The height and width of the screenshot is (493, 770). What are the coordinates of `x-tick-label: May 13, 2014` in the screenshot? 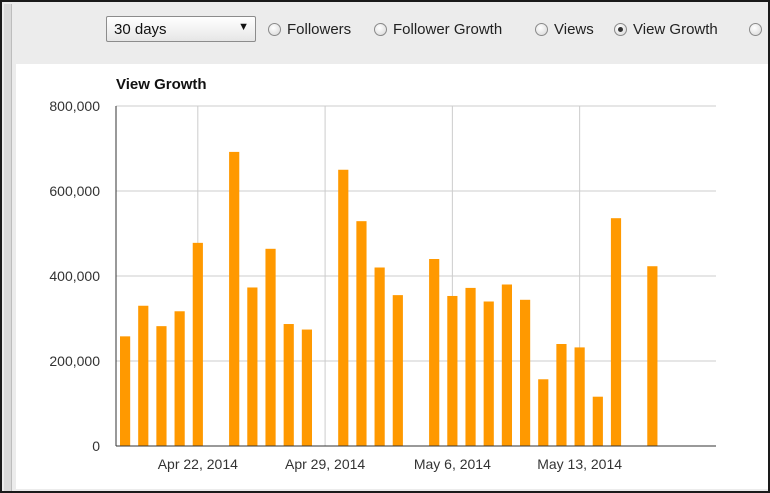 It's located at (579, 464).